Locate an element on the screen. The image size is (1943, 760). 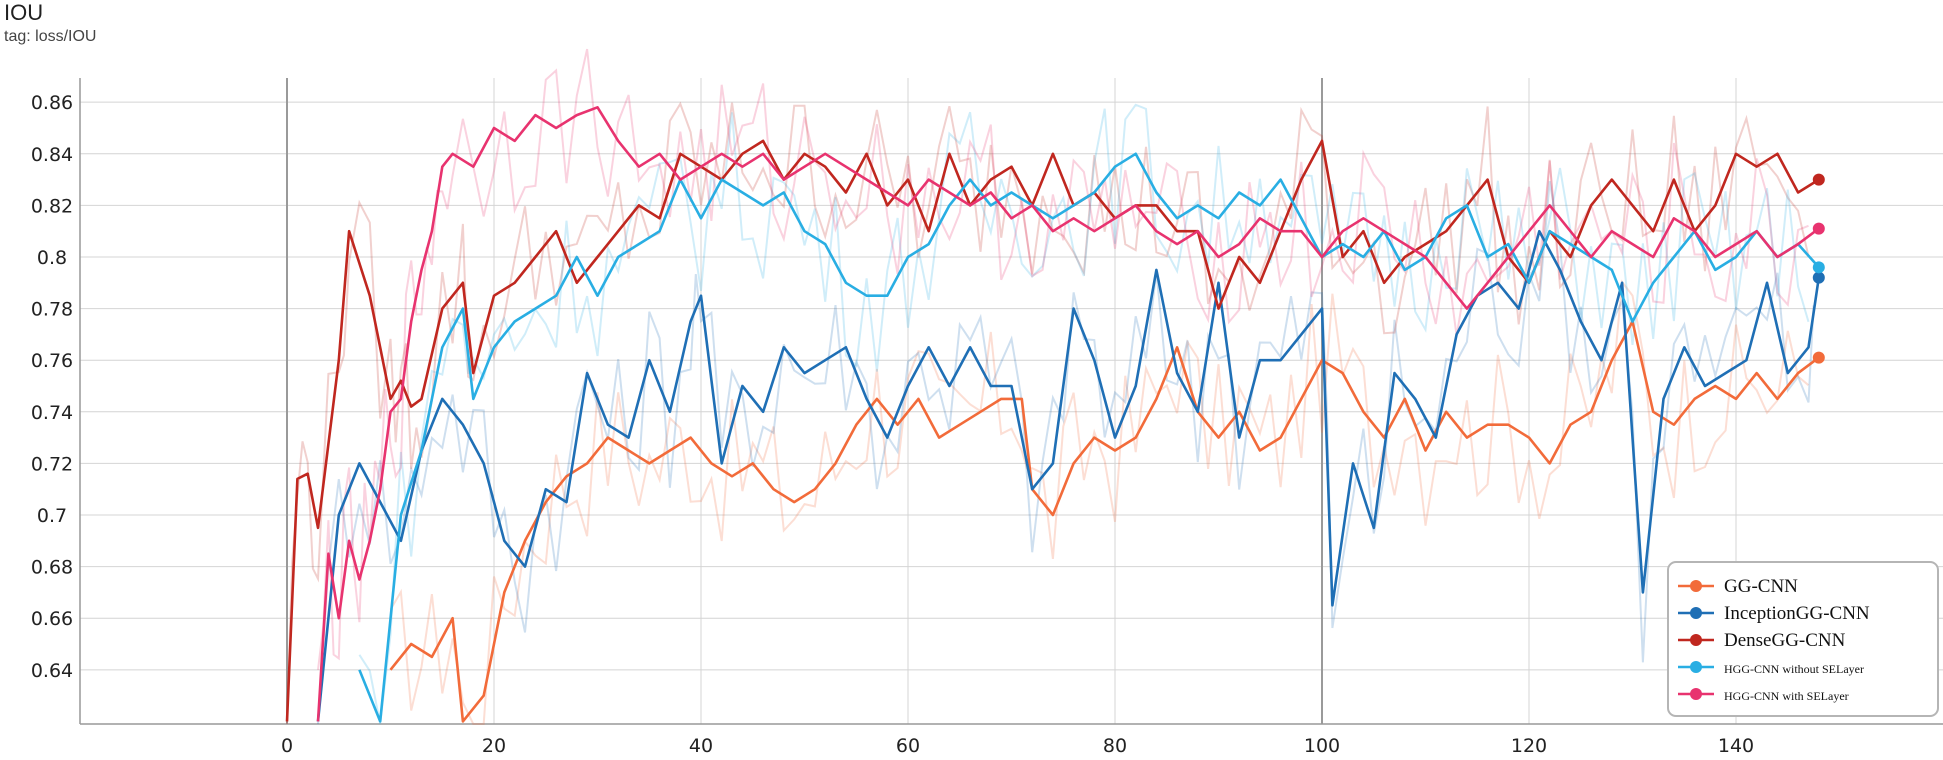
x-tick-labels: 0 20 40 60 80 100 120 140 is located at coordinates (1017, 746).